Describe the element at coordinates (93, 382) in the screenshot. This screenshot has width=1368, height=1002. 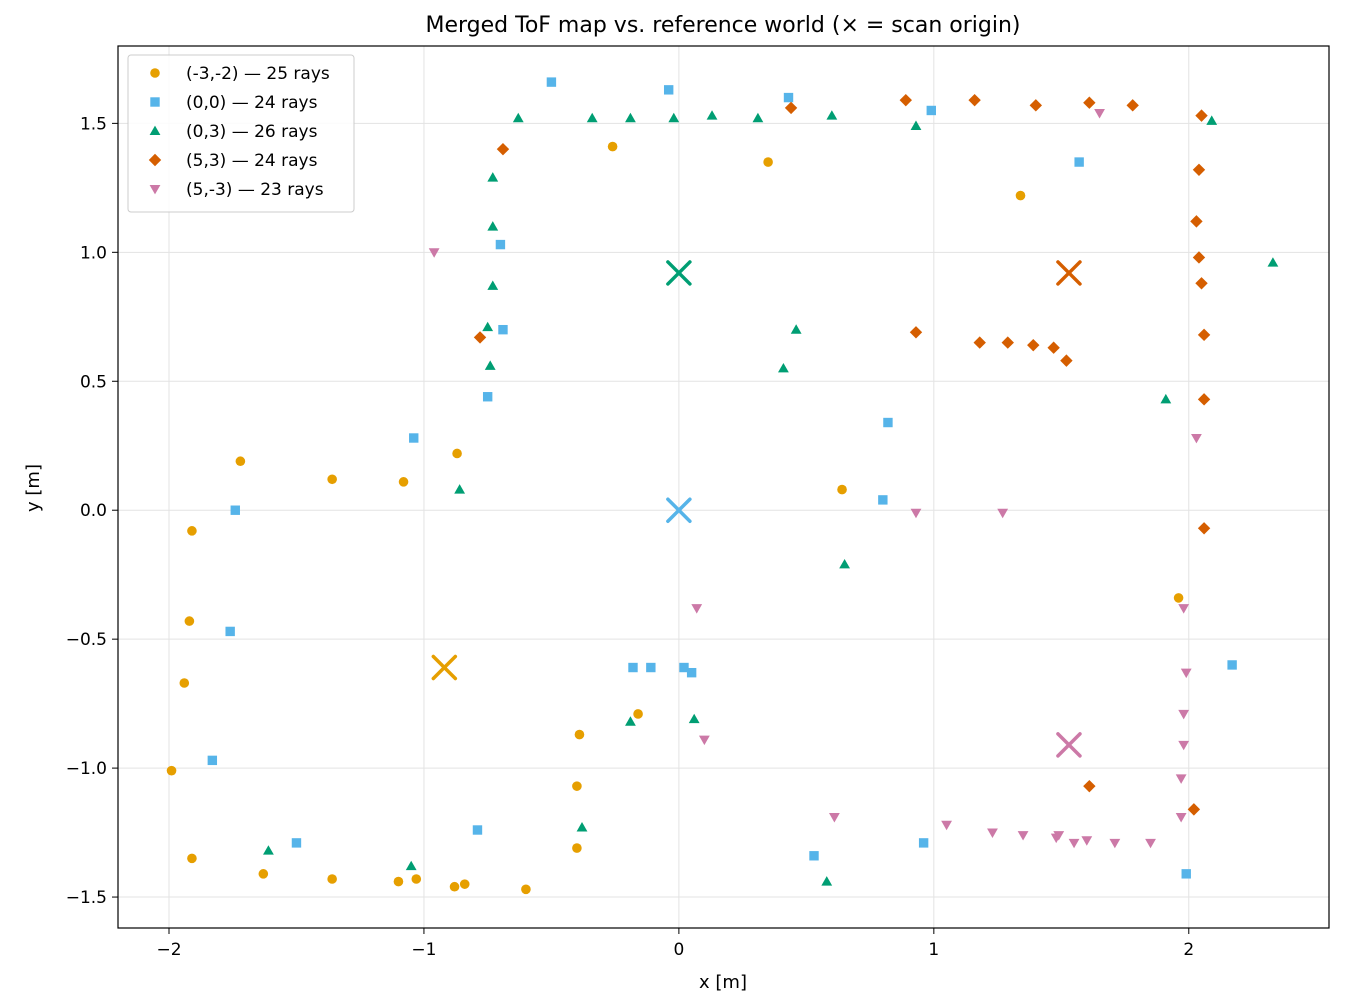
I see `y-tick-label: 0.5` at that location.